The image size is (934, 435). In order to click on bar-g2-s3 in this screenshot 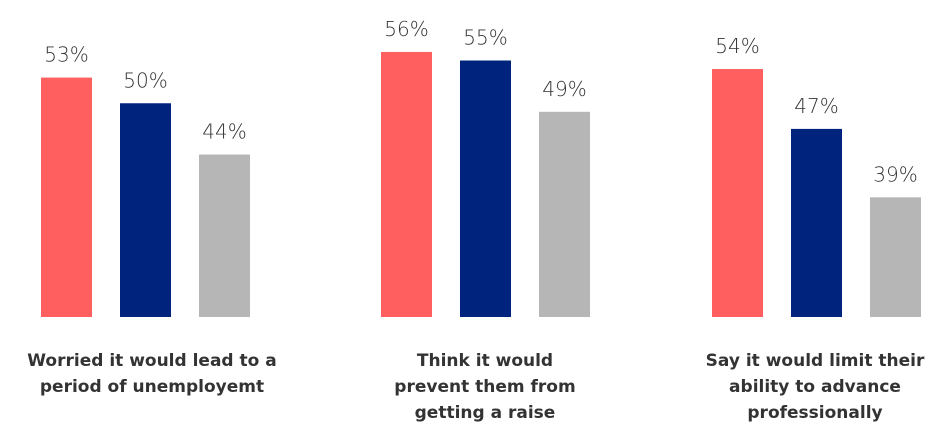, I will do `click(564, 214)`.